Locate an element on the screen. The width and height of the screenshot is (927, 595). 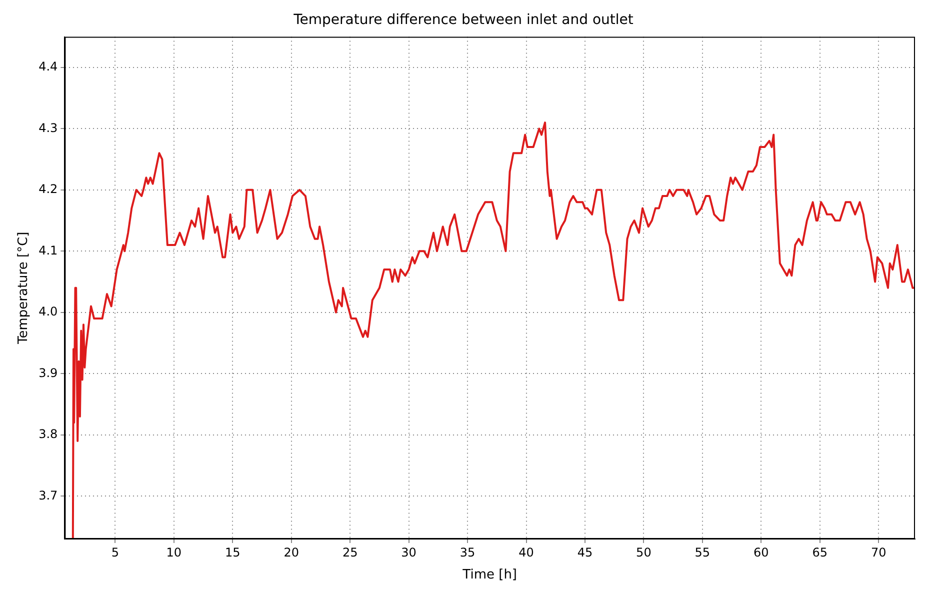
x-tick-label: 25 is located at coordinates (350, 552).